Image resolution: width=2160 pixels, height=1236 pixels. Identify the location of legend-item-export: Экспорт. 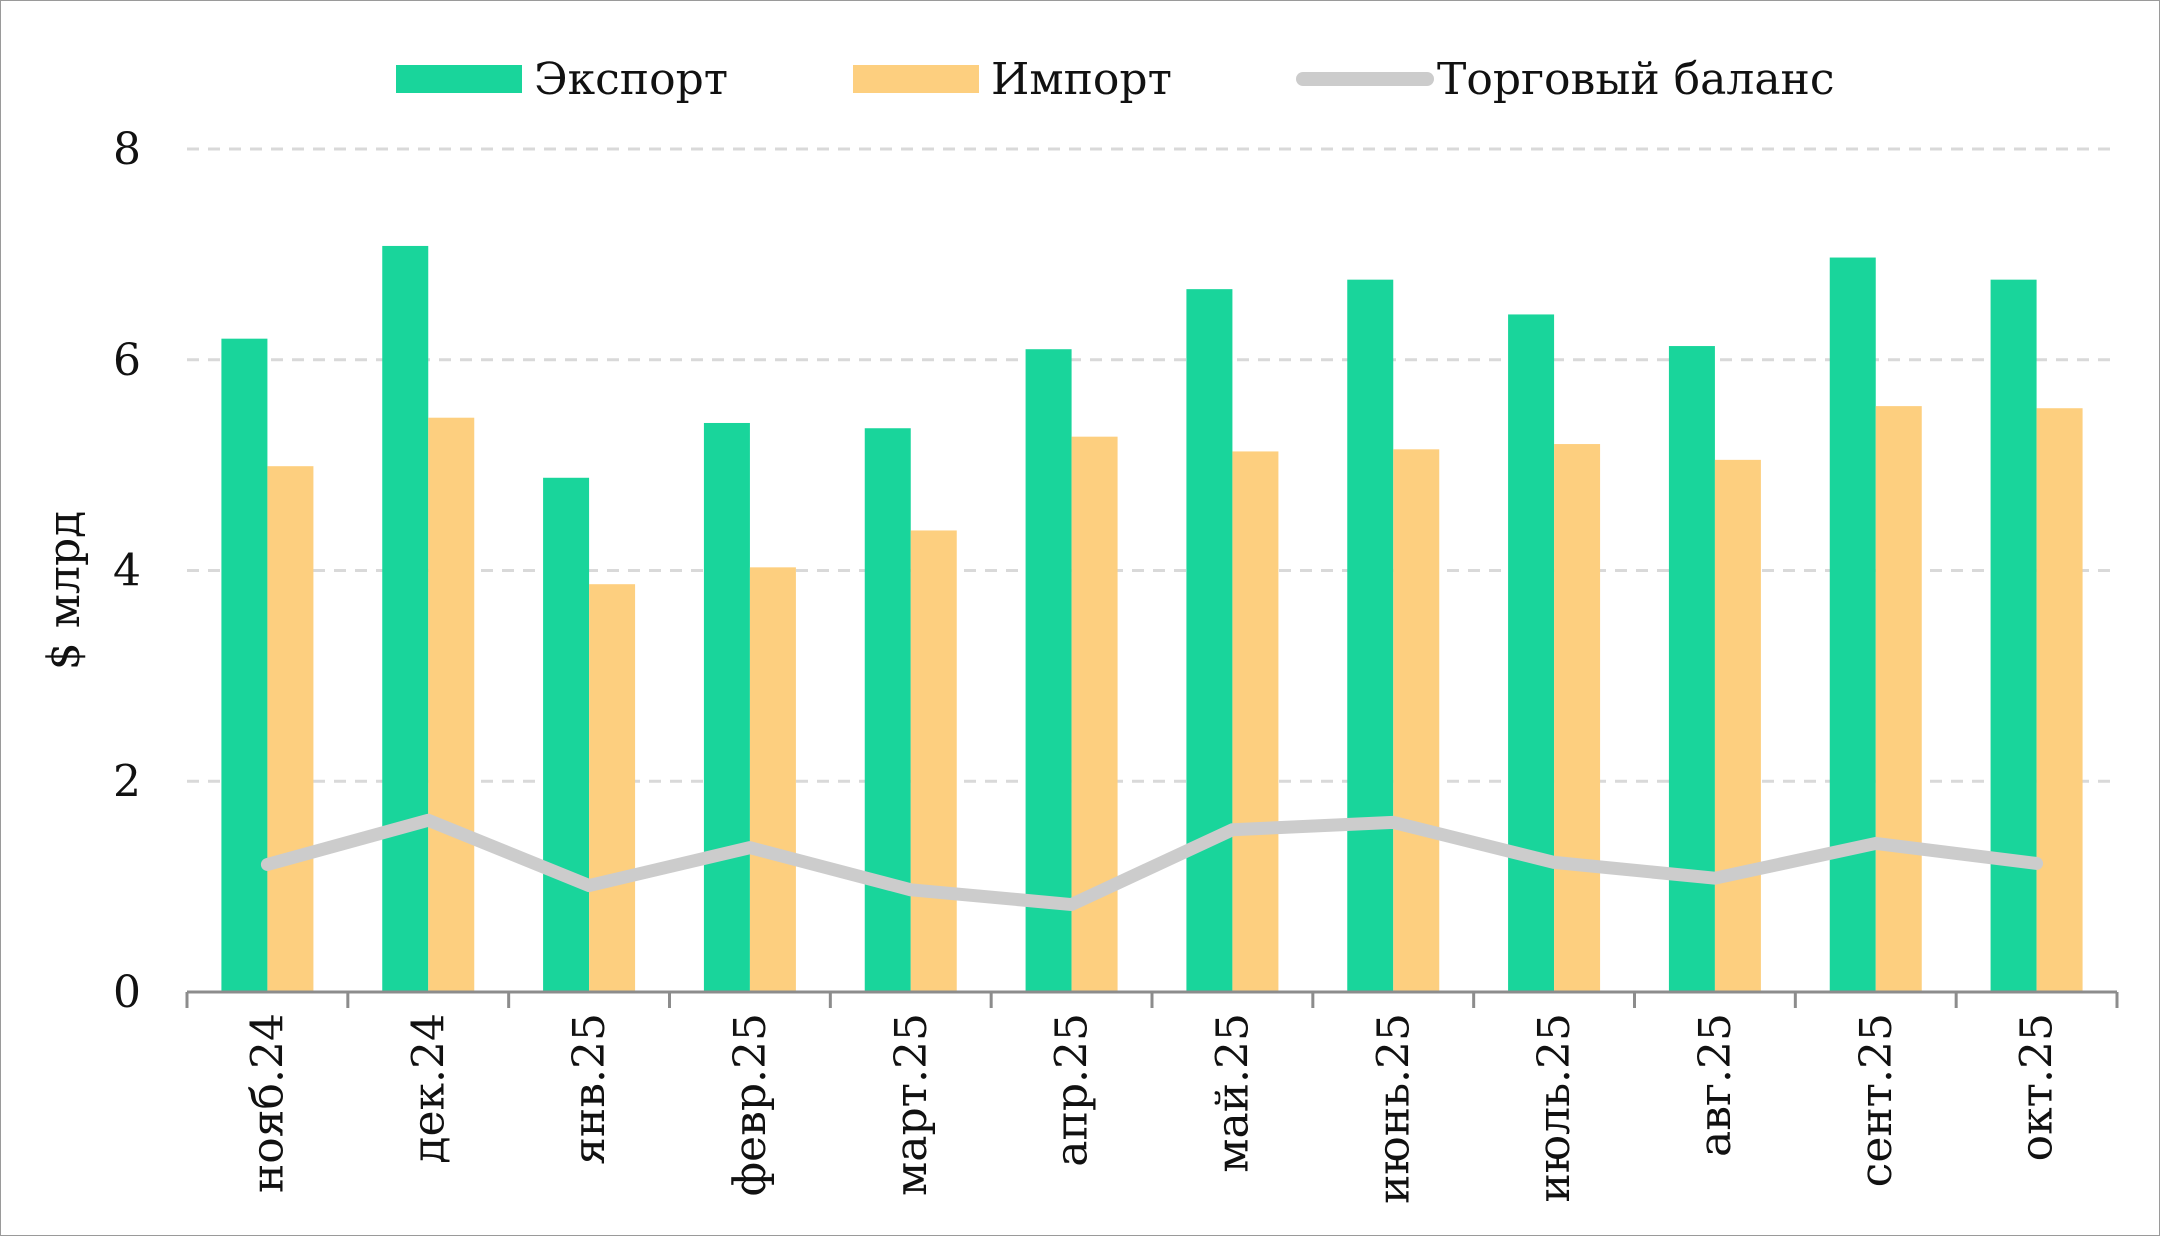
(562, 79).